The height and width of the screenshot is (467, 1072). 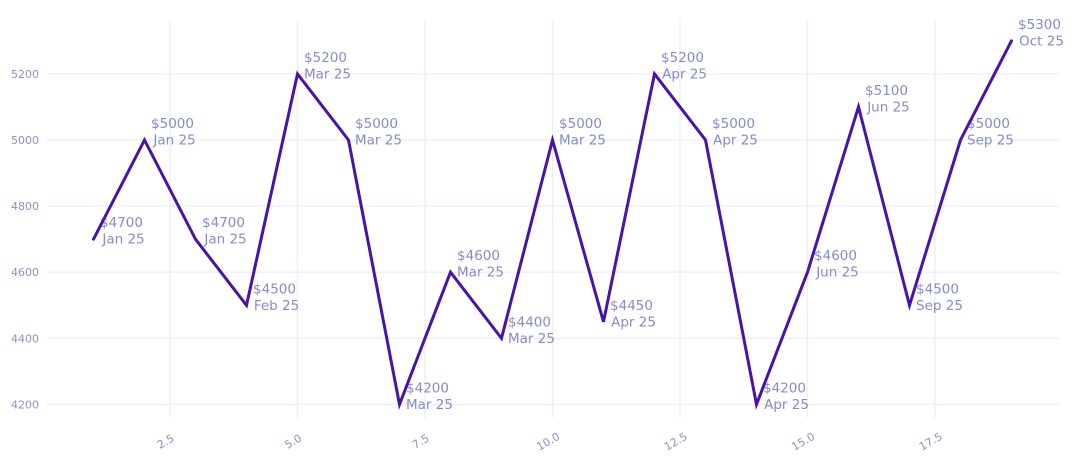 I want to click on x-axis-tick-label: 15.0, so click(x=803, y=442).